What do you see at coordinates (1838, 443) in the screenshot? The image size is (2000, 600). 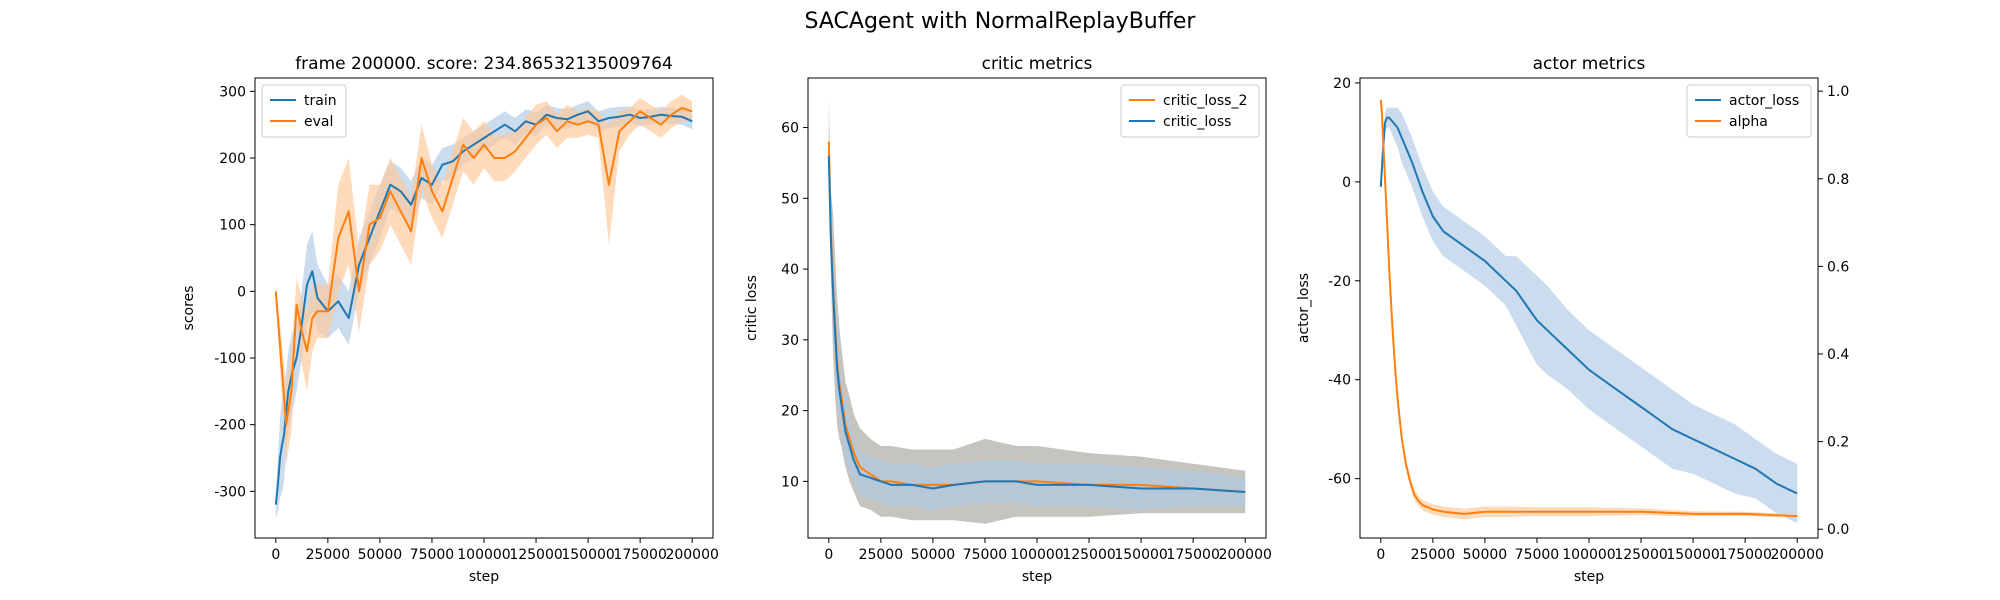 I see `y2-tick-label: 0.2` at bounding box center [1838, 443].